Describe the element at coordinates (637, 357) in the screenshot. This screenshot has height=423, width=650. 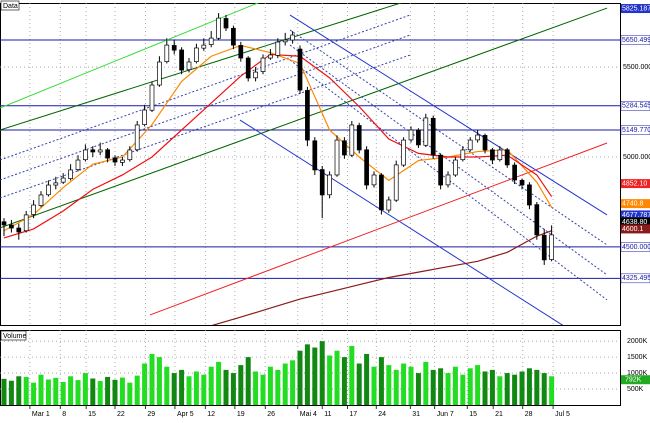
I see `y-tick-label: 1500K` at that location.